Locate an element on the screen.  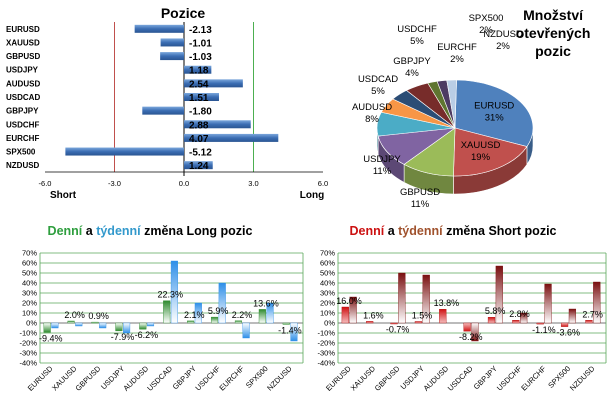
y-tick-label: 30% is located at coordinates (327, 293).